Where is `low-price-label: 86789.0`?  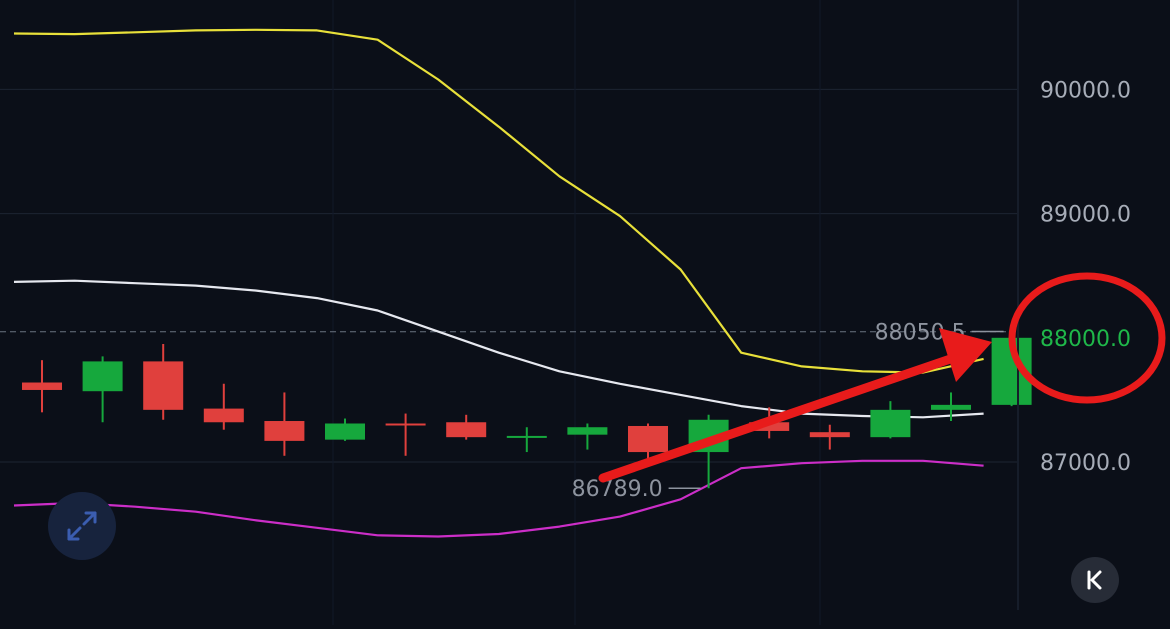 low-price-label: 86789.0 is located at coordinates (617, 489).